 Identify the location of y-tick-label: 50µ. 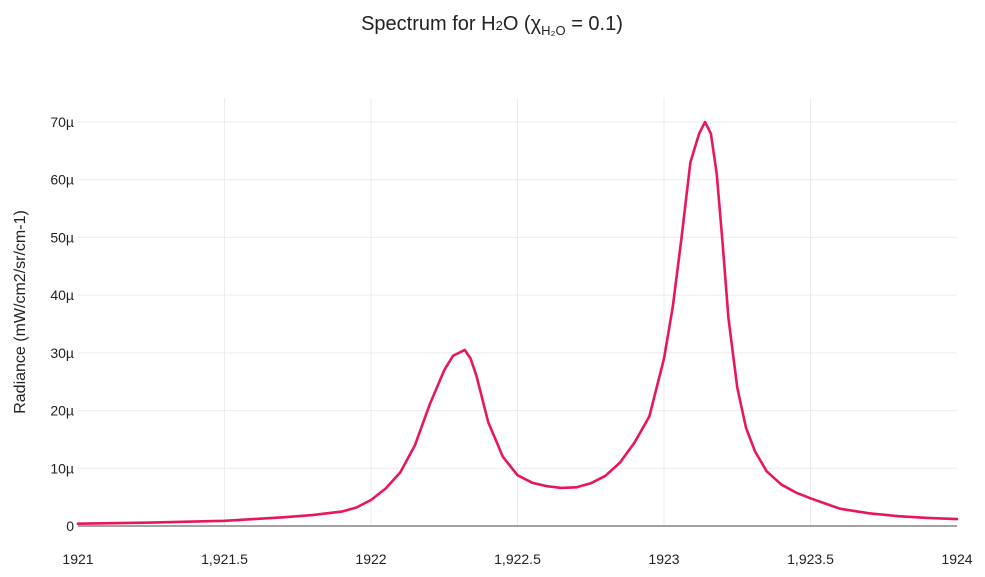
(62, 237).